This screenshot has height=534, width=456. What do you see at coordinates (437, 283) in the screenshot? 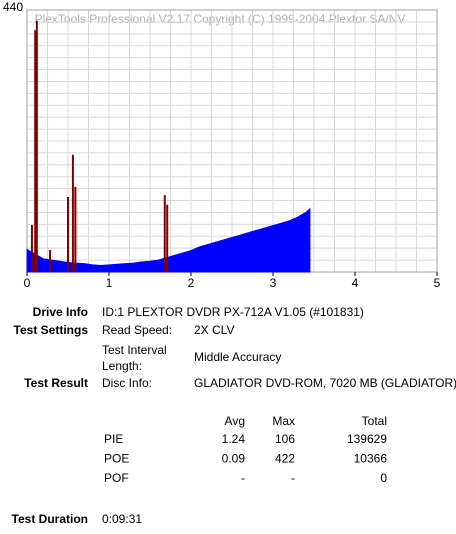
I see `x-tick-label: 5` at bounding box center [437, 283].